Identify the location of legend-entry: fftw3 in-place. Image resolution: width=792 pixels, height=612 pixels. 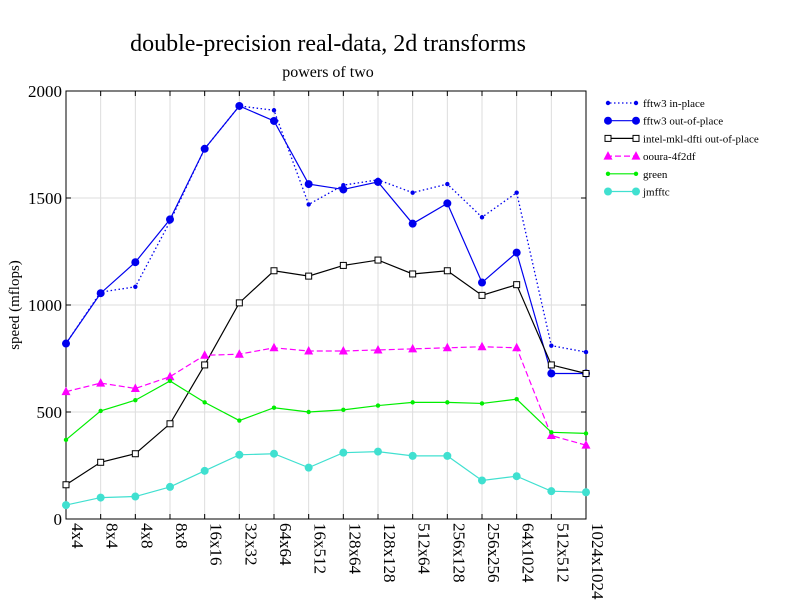
(655, 104).